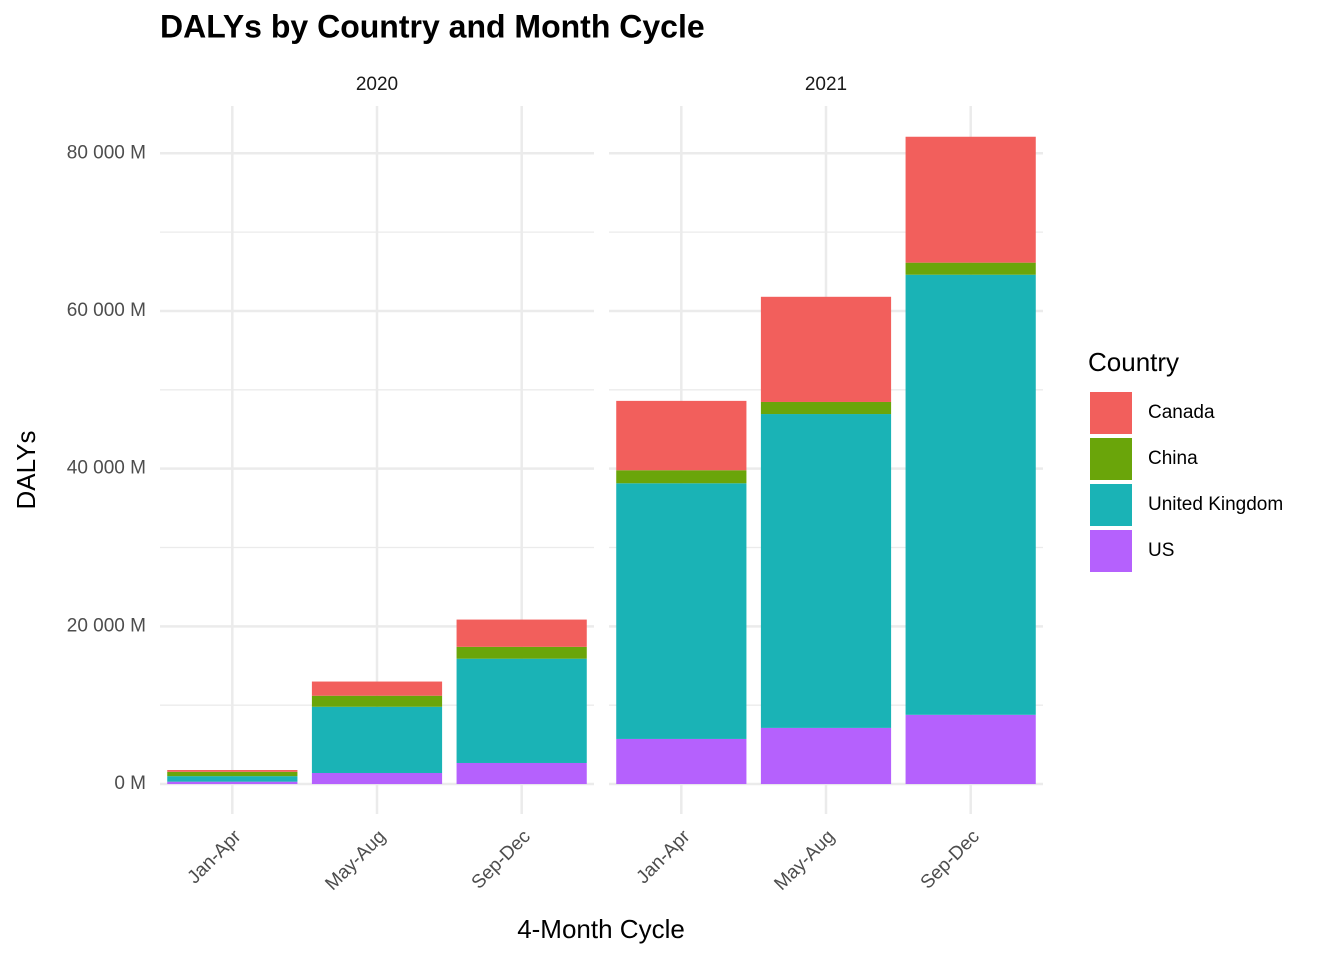  Describe the element at coordinates (432, 26) in the screenshot. I see `chart-title: DALYs by Country and Month Cycle` at that location.